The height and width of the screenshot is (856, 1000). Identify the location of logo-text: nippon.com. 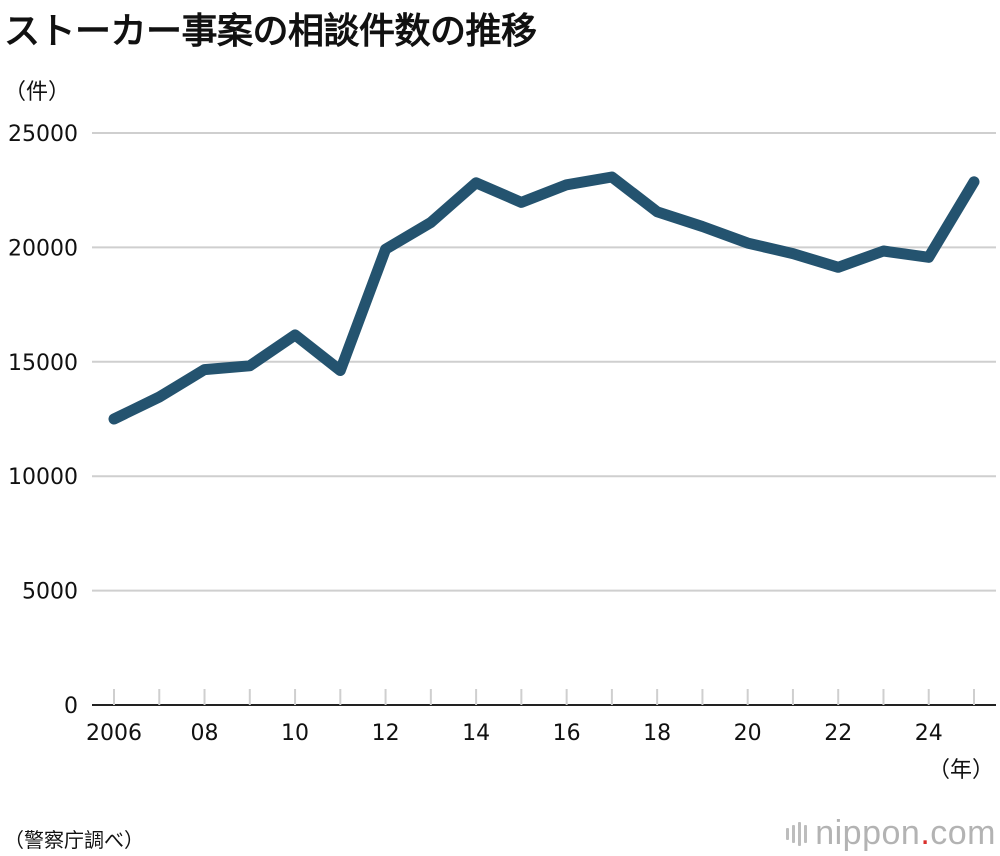
(905, 833).